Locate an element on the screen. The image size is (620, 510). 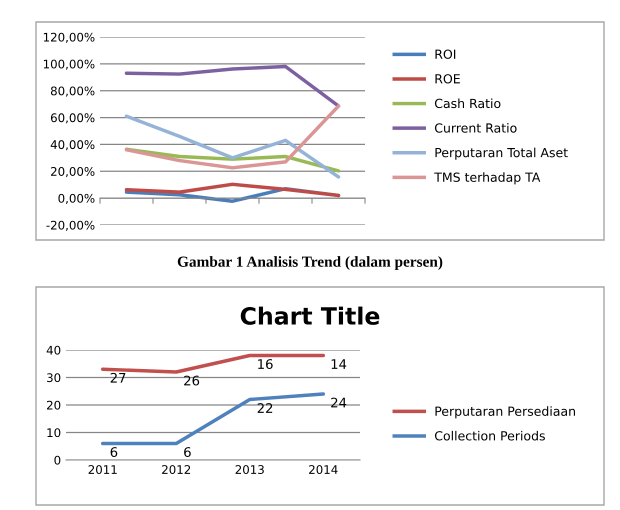
text: Gambar 1 Analisis Trend (dalam persen) is located at coordinates (310, 263).